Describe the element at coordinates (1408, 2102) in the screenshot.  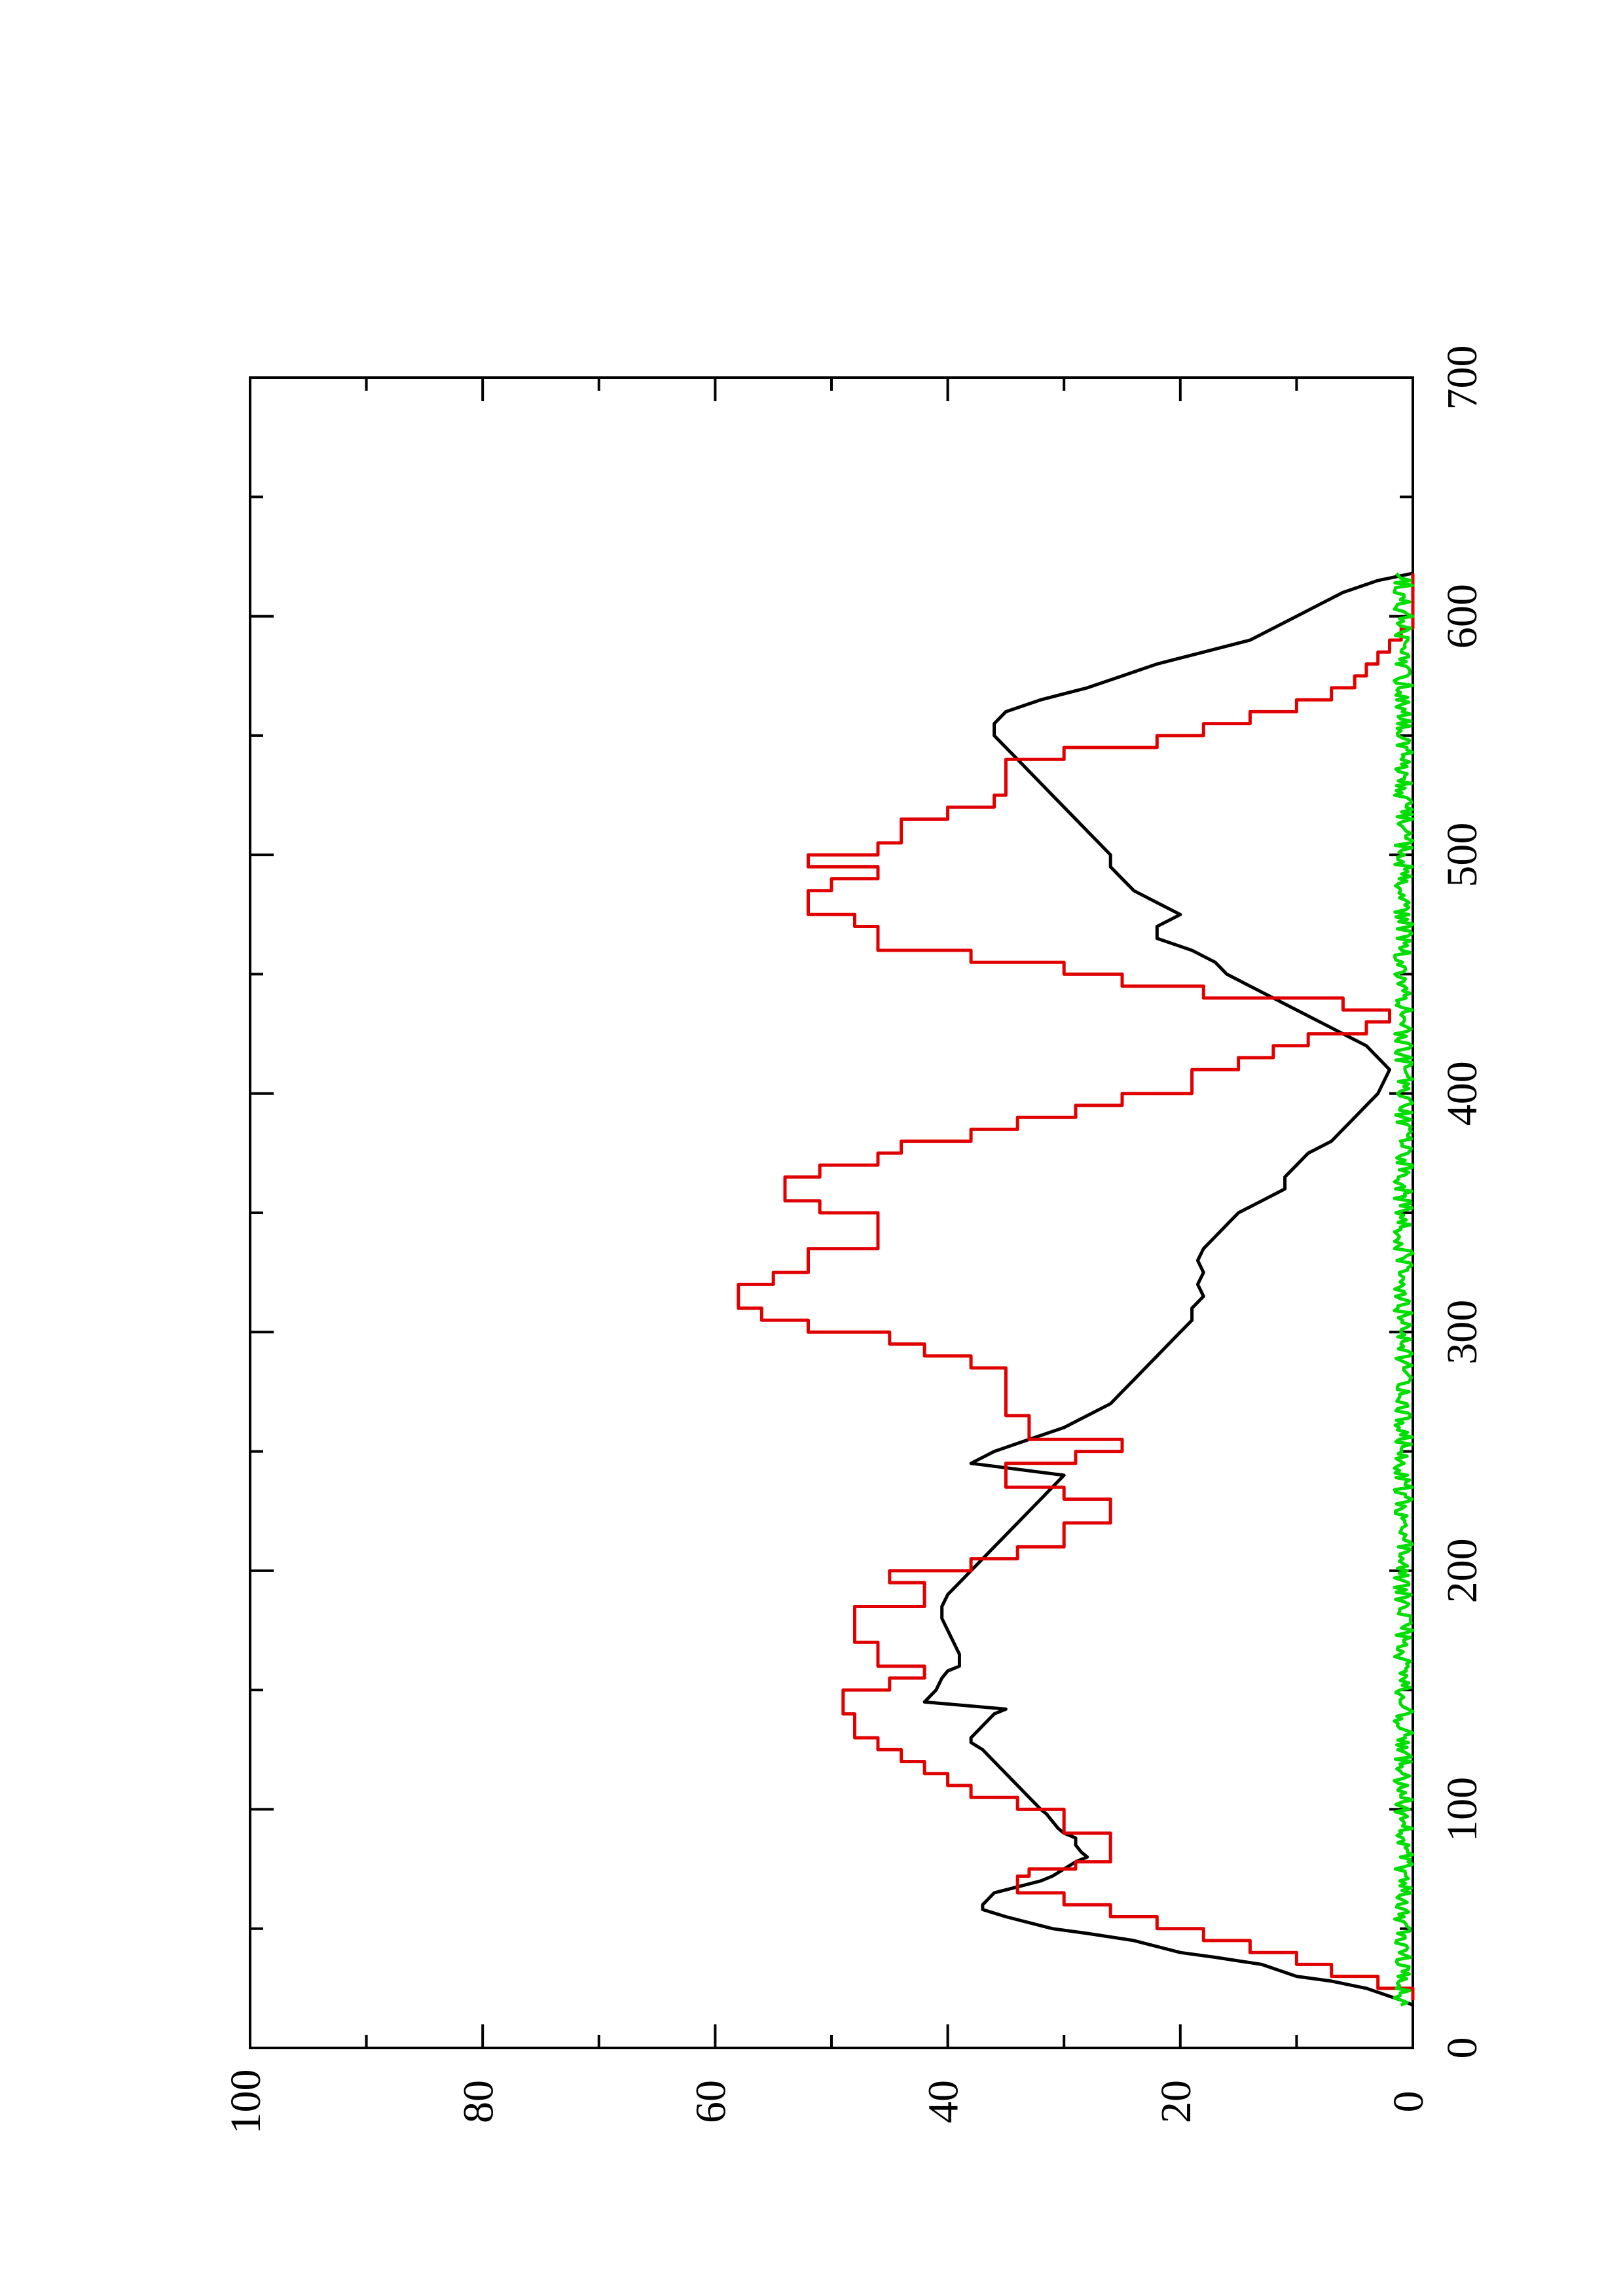
I see `y-tick-label: 0` at that location.